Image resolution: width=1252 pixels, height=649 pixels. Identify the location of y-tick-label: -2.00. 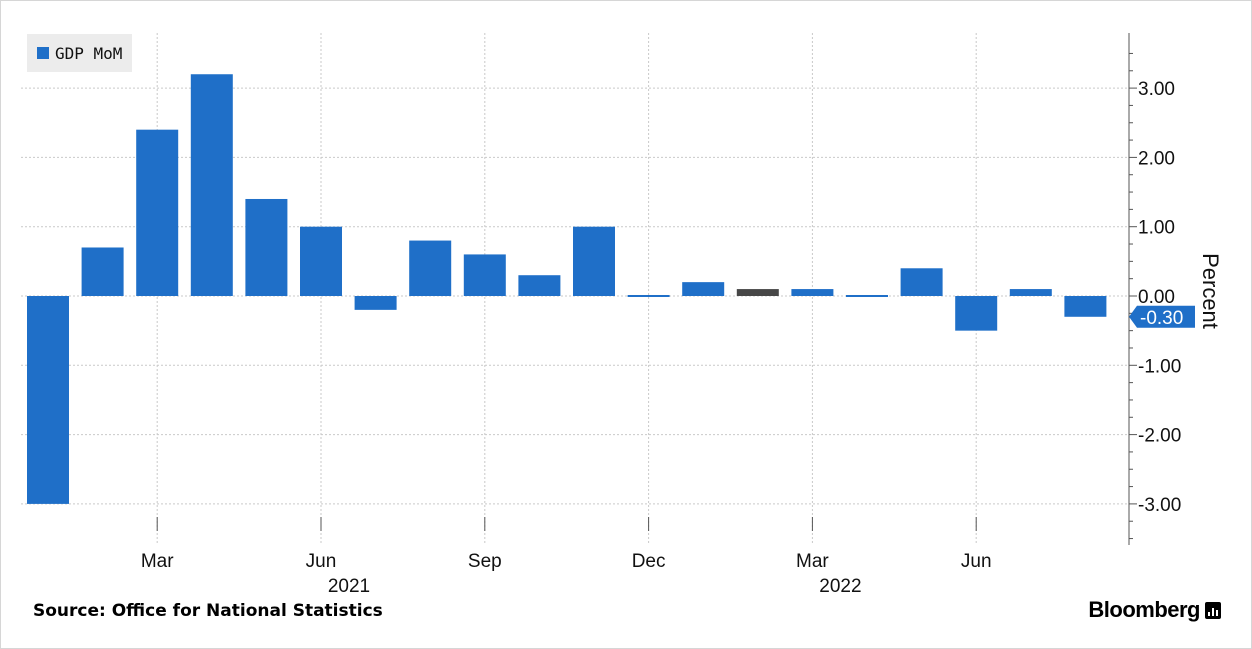
(1159, 436).